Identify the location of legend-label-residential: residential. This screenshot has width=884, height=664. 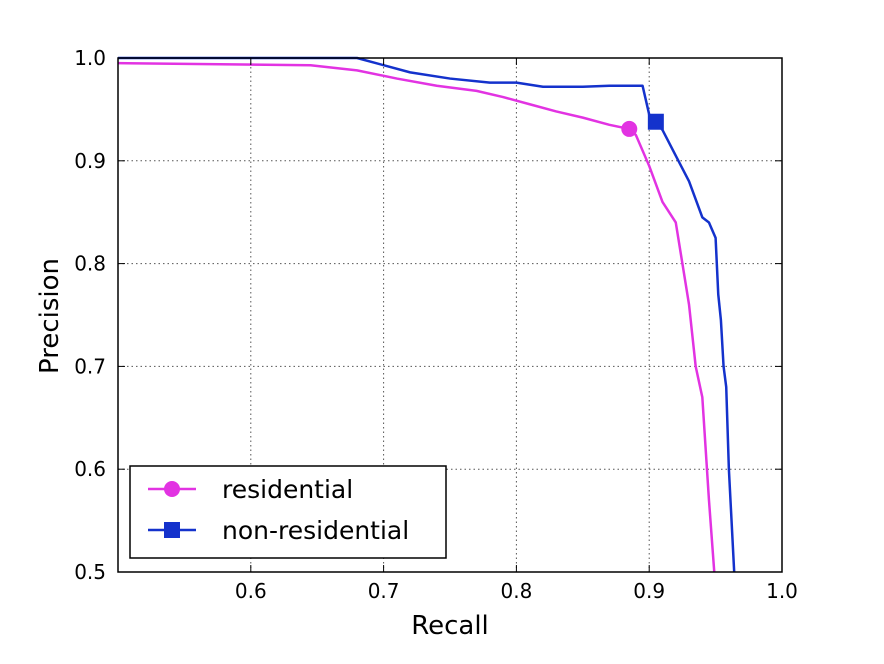
(287, 489).